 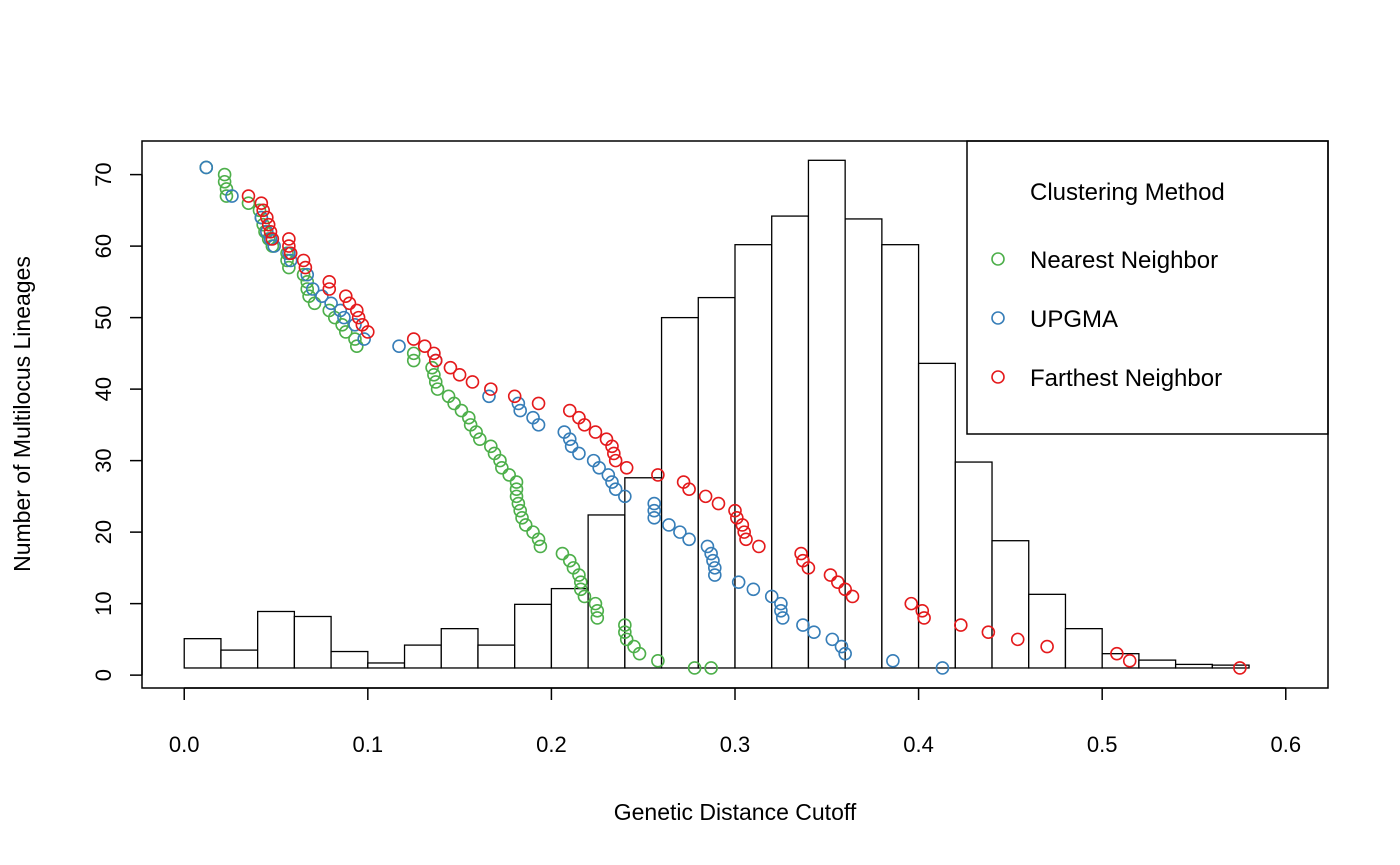 What do you see at coordinates (735, 722) in the screenshot?
I see `x-axis: 0.0 0.1 0.2 0.3 0.4 0.5 0.6` at bounding box center [735, 722].